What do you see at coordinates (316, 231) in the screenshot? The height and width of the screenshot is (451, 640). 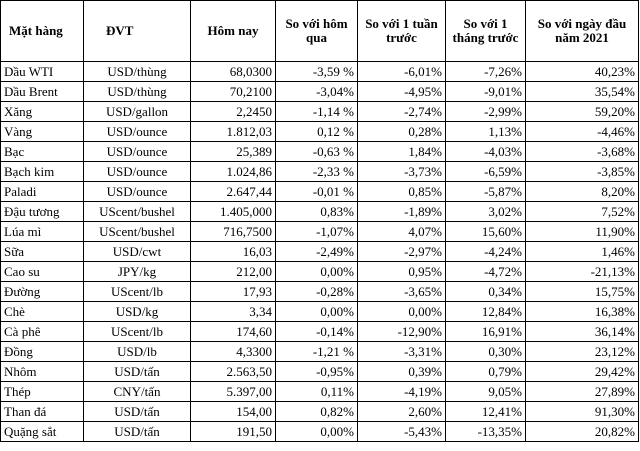 I see `vs-yesterday-cell: -1,07%` at bounding box center [316, 231].